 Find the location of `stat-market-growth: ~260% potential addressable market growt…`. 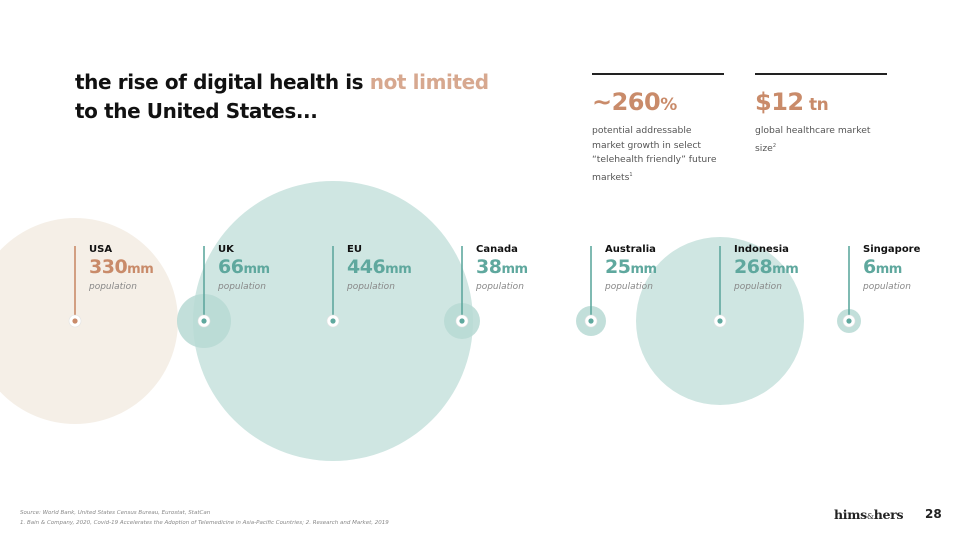

stat-market-growth: ~260% potential addressable market growt… is located at coordinates (658, 129).